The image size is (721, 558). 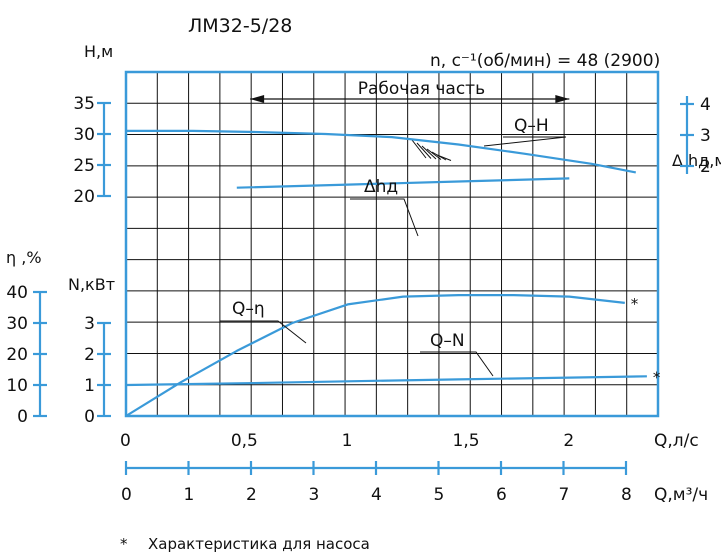 What do you see at coordinates (635, 304) in the screenshot?
I see `series-eta-marker: *` at bounding box center [635, 304].